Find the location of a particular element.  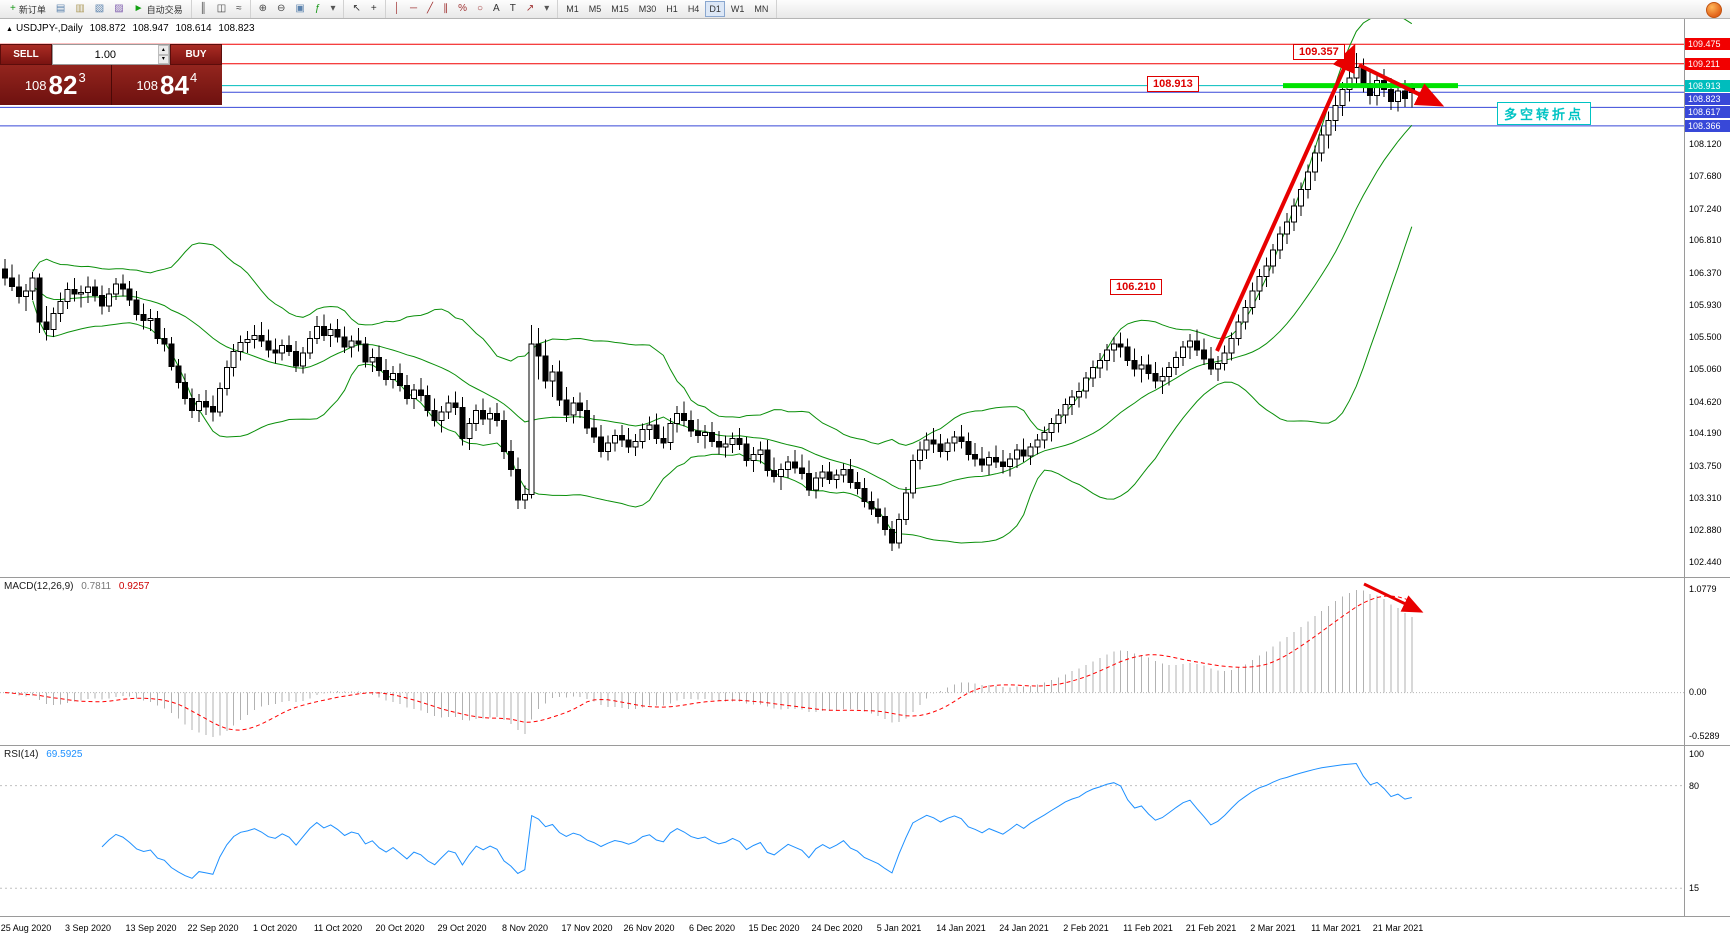

price-tick-label: 106.370 is located at coordinates (1705, 273).